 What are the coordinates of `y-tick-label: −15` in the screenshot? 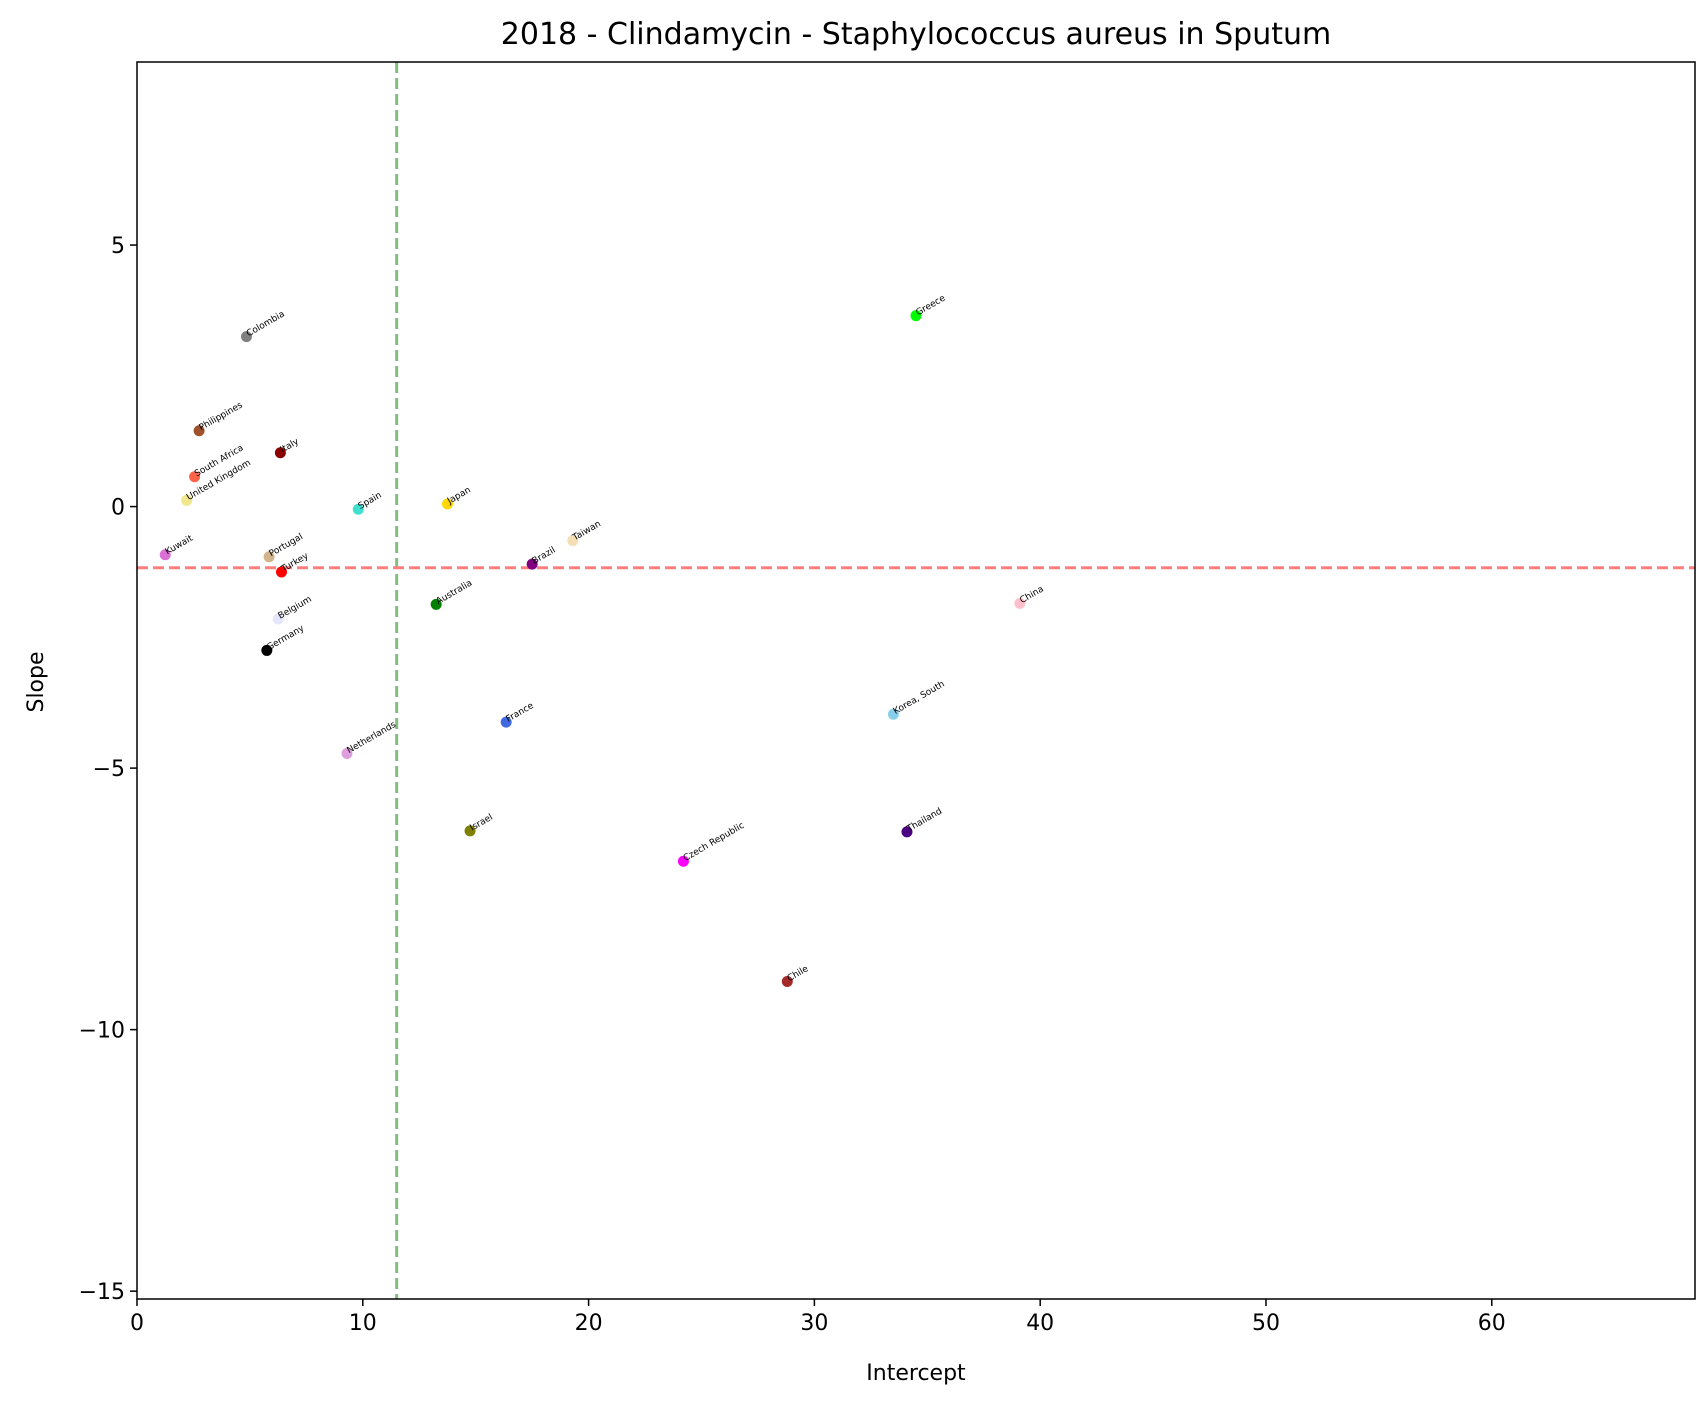 It's located at (102, 1292).